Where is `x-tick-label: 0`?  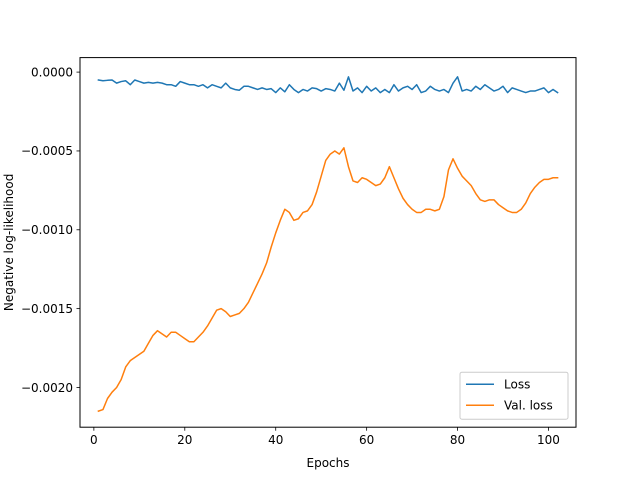
x-tick-label: 0 is located at coordinates (94, 440).